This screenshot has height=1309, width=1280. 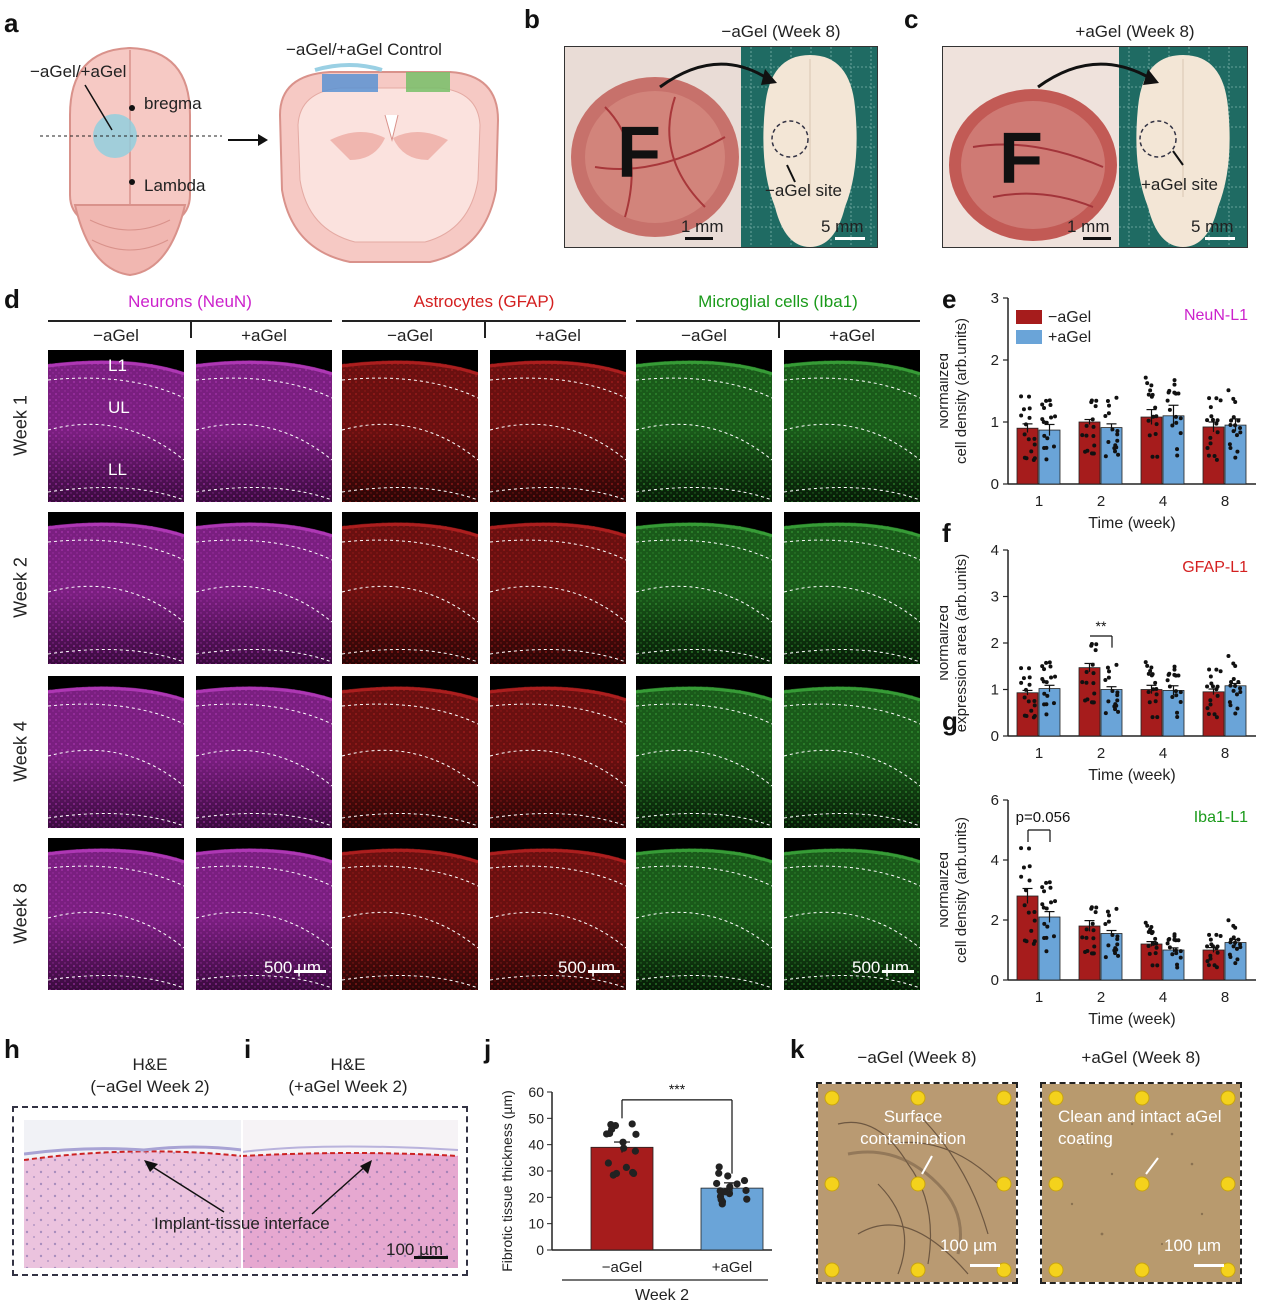 I want to click on panel-label-a: a, so click(x=11, y=23).